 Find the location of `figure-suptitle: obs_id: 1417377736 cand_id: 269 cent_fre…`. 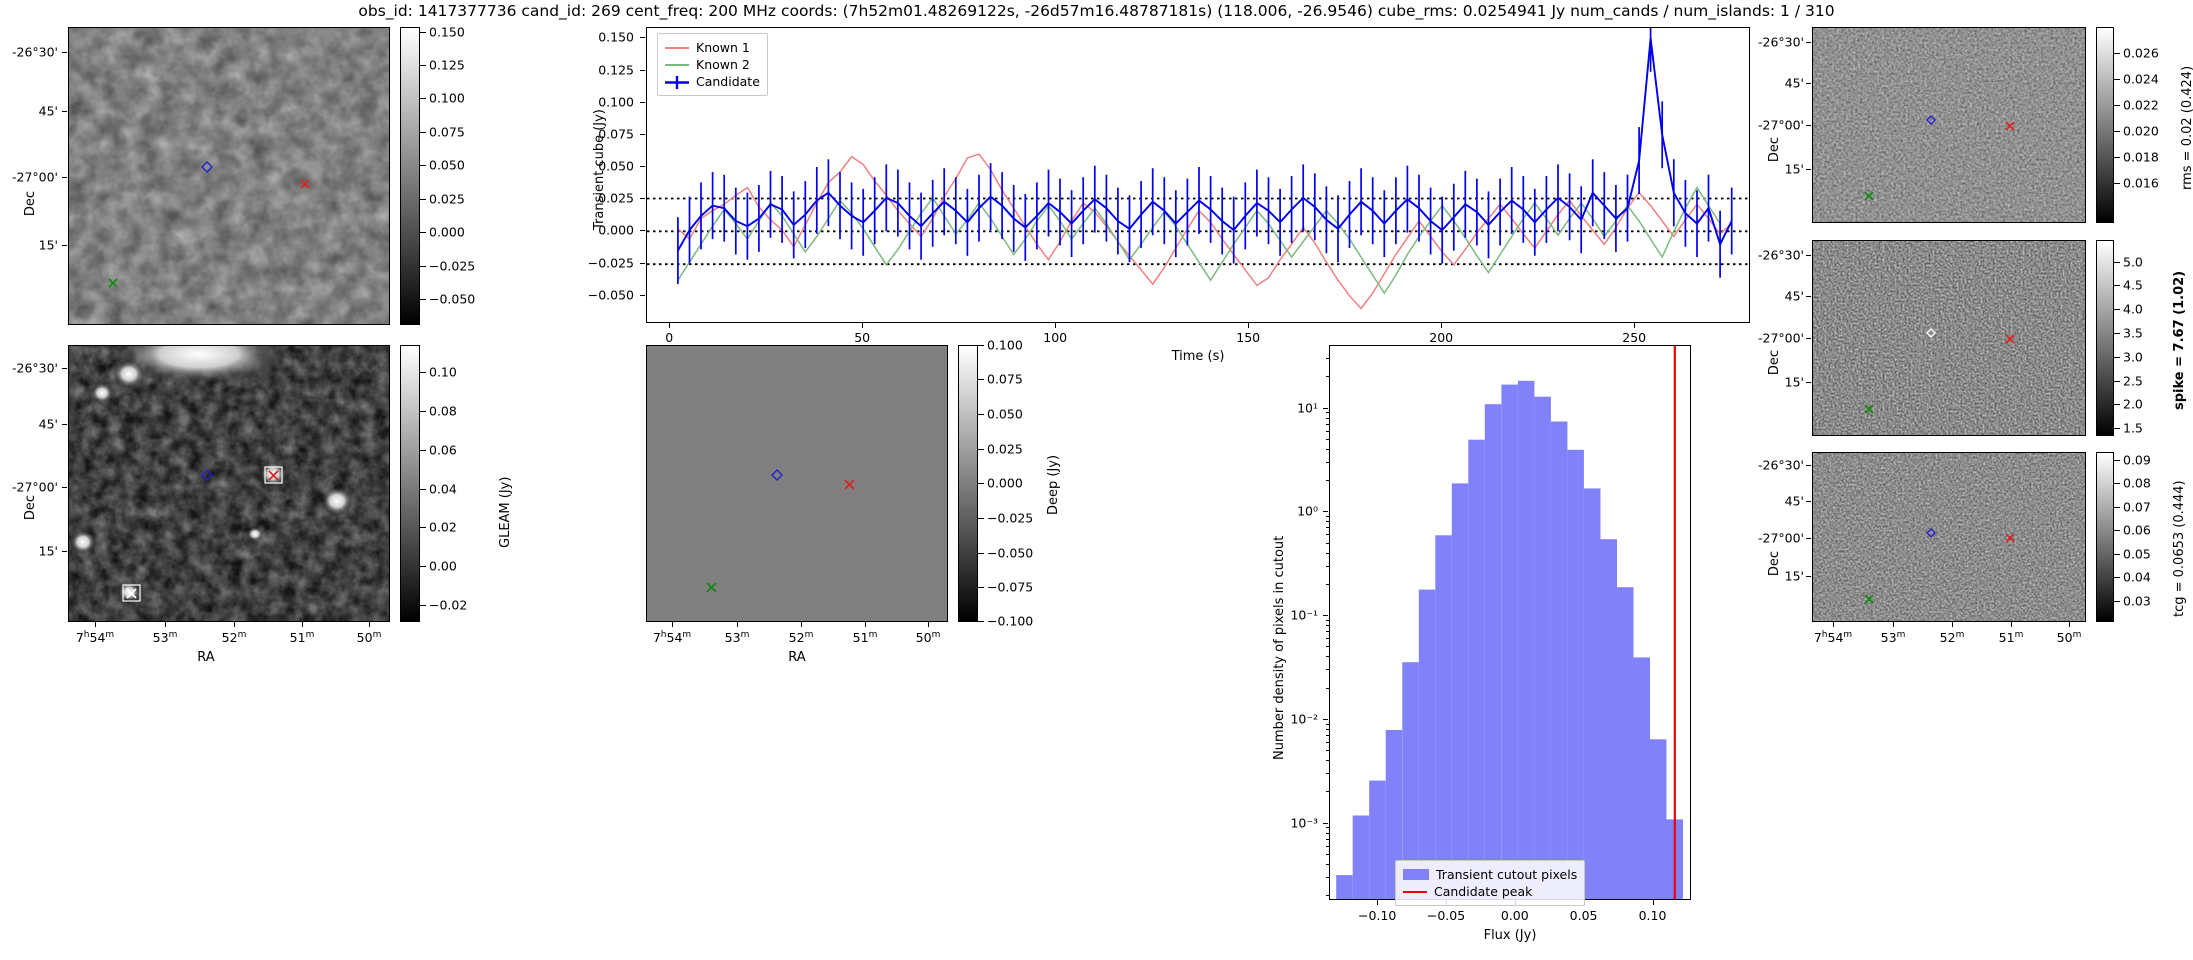

figure-suptitle: obs_id: 1417377736 cand_id: 269 cent_fre… is located at coordinates (1096, 11).